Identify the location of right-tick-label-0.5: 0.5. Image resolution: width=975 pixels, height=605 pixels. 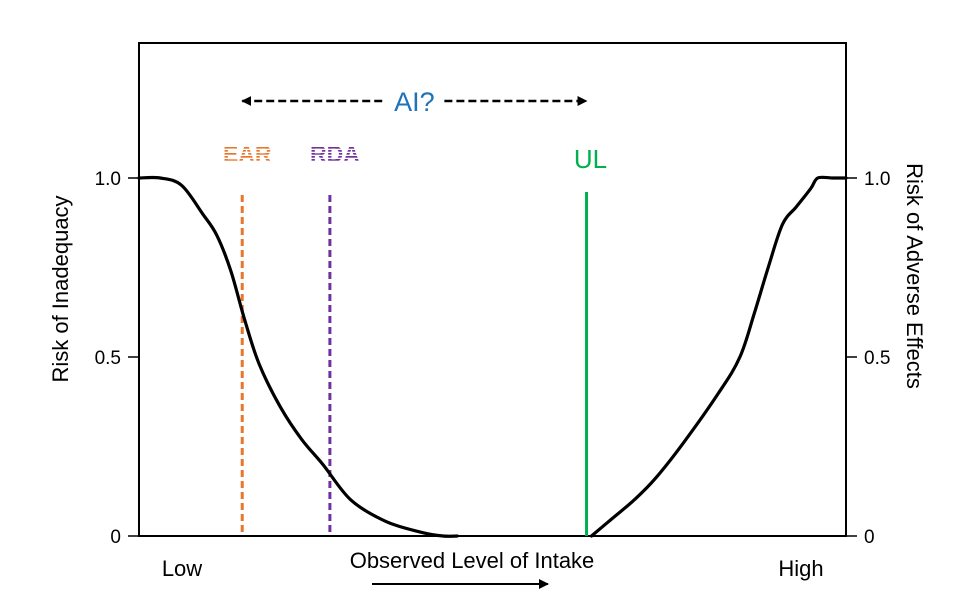
(877, 358).